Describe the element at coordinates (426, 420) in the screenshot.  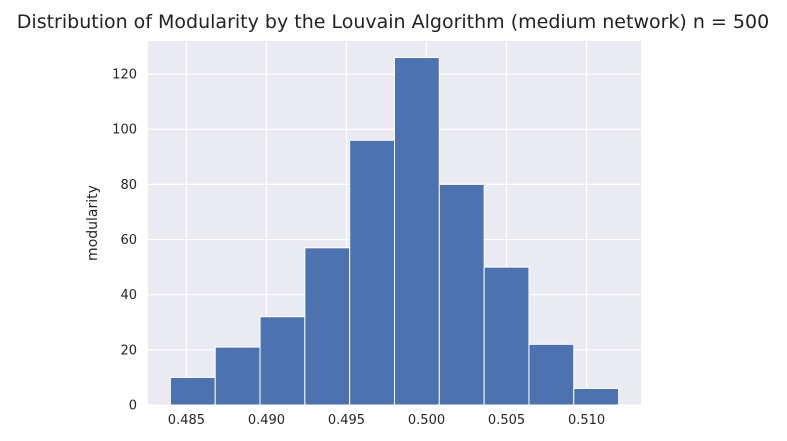
I see `x-tick-label: 0.500` at that location.